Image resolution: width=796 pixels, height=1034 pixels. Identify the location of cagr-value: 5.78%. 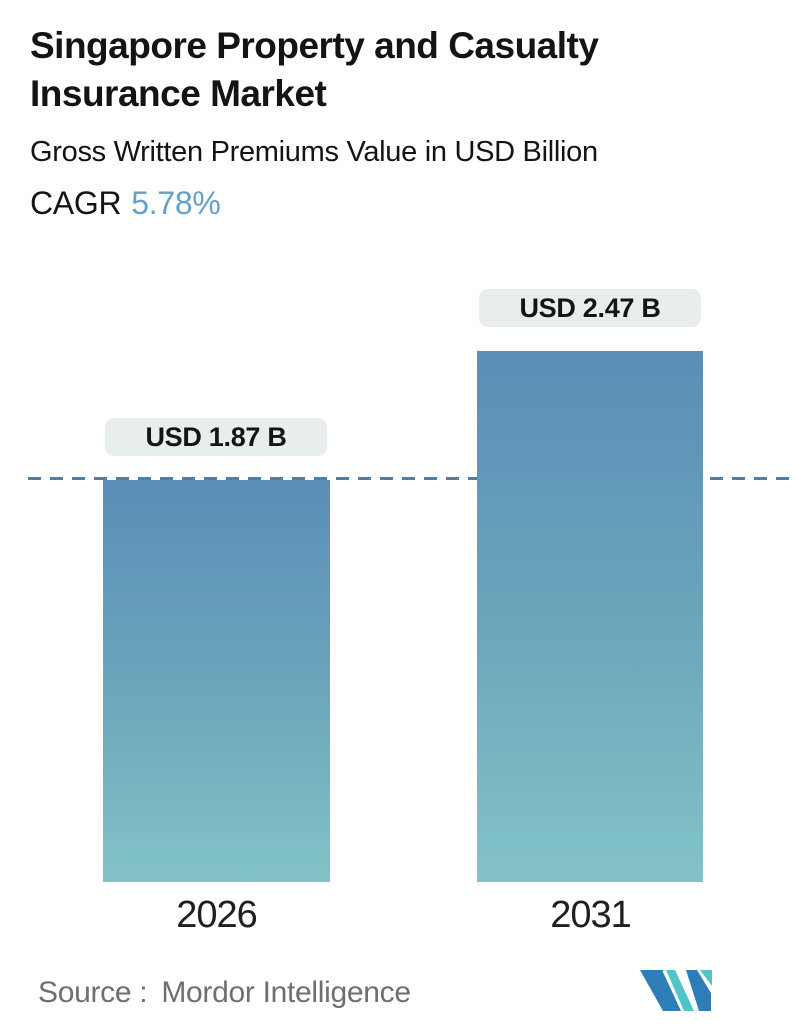
(176, 203).